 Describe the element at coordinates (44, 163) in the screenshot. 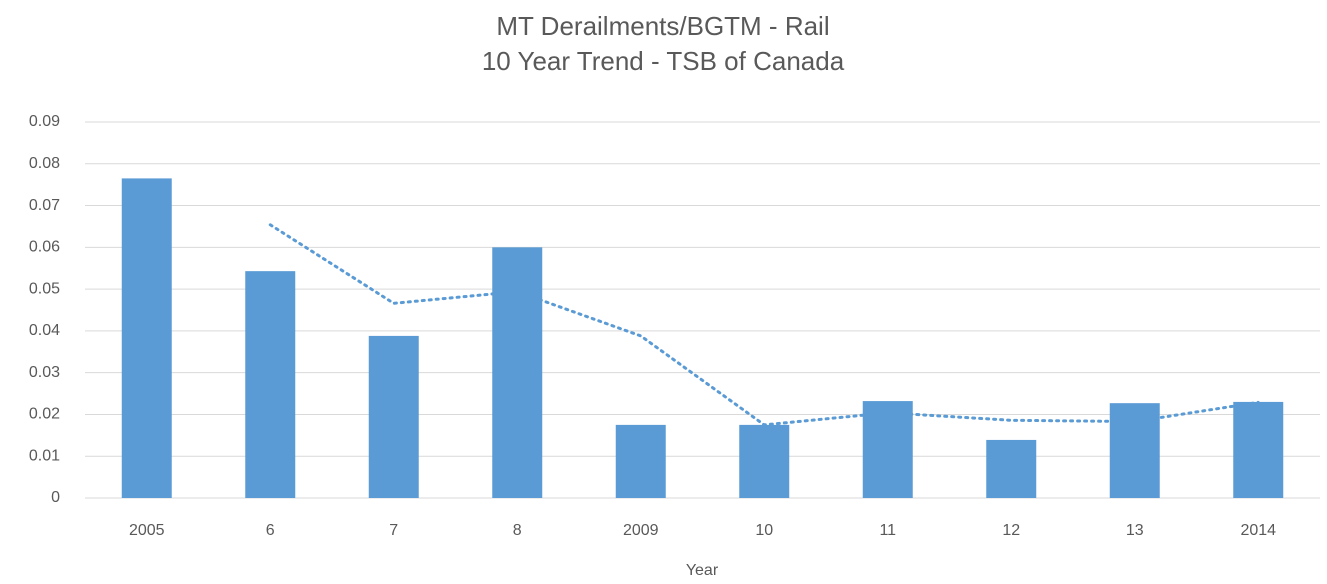

I see `y-tick-label: 0.08` at that location.